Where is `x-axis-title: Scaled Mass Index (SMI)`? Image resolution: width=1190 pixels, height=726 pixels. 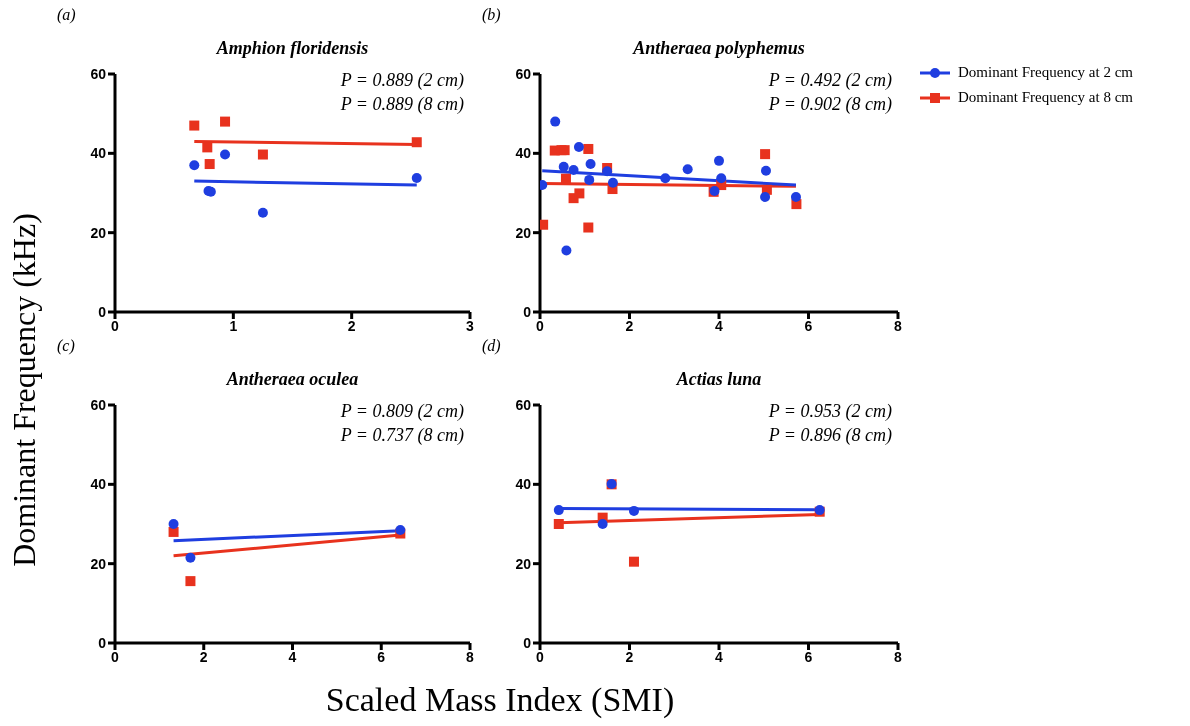 x-axis-title: Scaled Mass Index (SMI) is located at coordinates (500, 700).